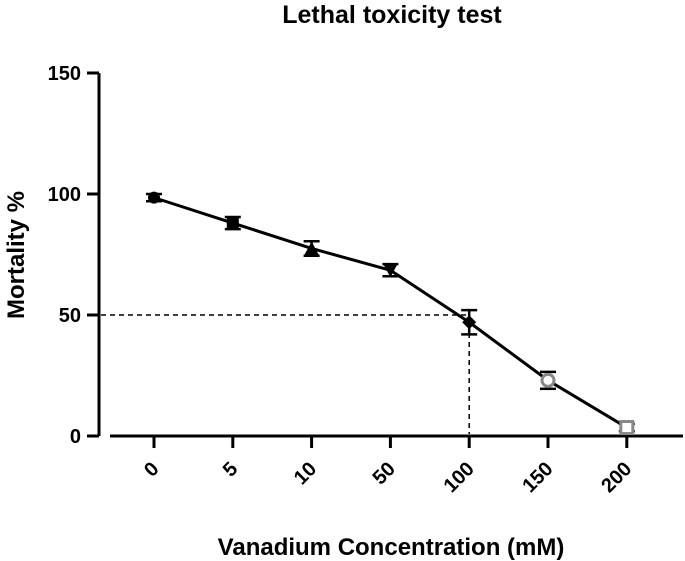 The image size is (685, 561). I want to click on y-axis-label: Mortality %, so click(16, 255).